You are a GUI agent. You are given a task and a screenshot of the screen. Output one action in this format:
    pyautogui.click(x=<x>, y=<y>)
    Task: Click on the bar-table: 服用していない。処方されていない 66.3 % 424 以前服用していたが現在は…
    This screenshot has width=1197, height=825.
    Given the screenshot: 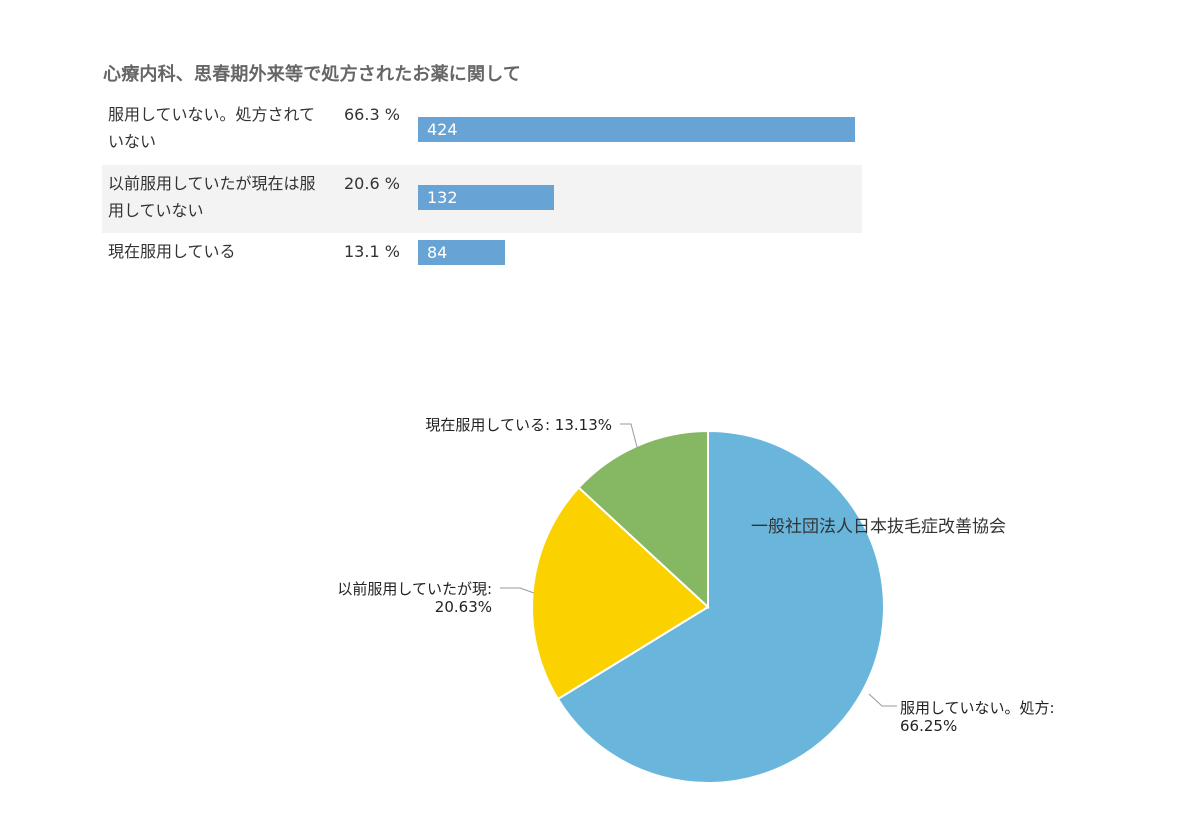 What is the action you would take?
    pyautogui.click(x=482, y=185)
    